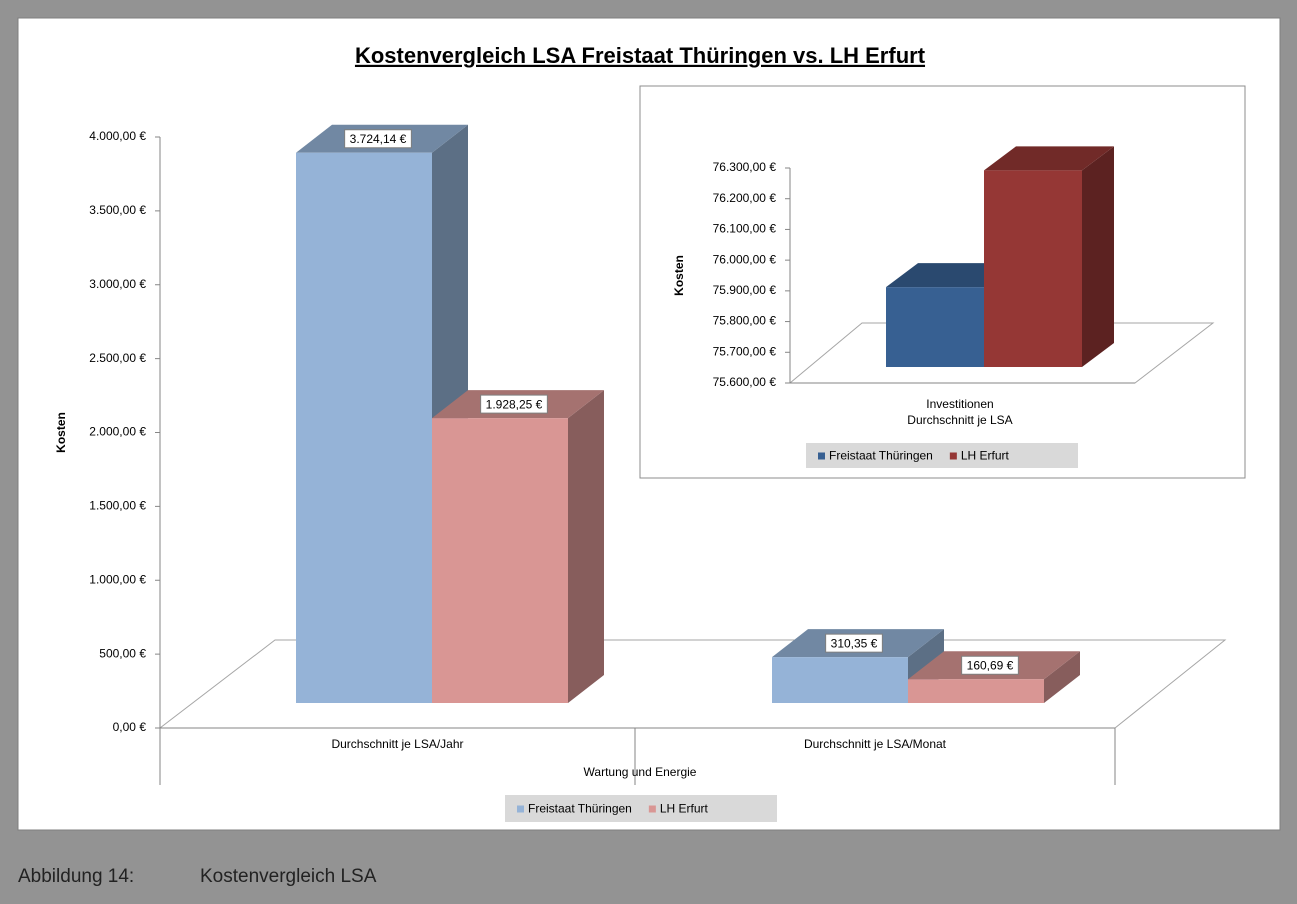 The width and height of the screenshot is (1297, 904). What do you see at coordinates (117, 579) in the screenshot?
I see `y-tick-label: 1.000,00 €` at bounding box center [117, 579].